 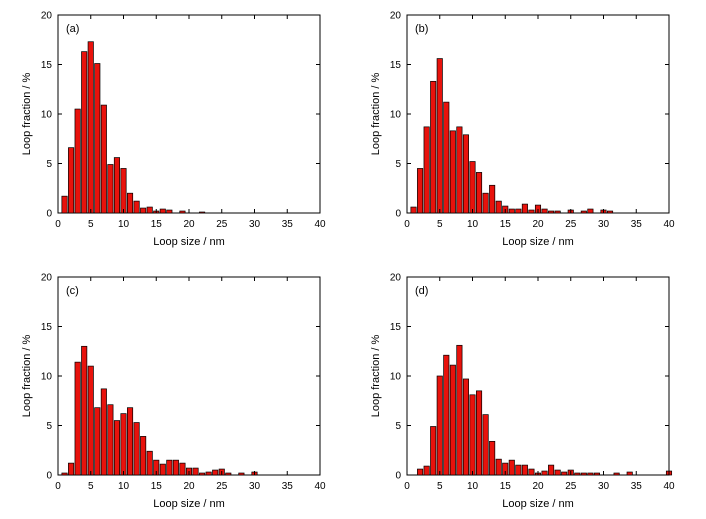 What do you see at coordinates (421, 291) in the screenshot?
I see `panel-label: (d)` at bounding box center [421, 291].